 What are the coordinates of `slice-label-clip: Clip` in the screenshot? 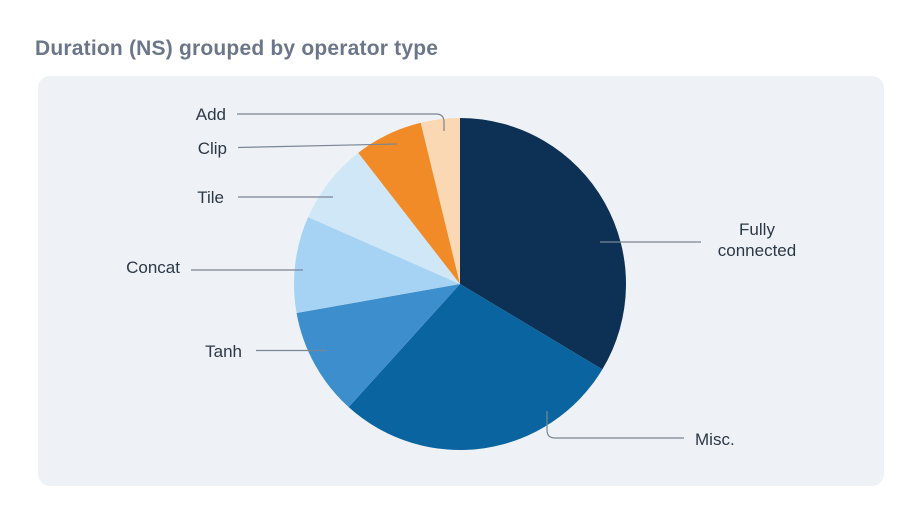 It's located at (212, 148).